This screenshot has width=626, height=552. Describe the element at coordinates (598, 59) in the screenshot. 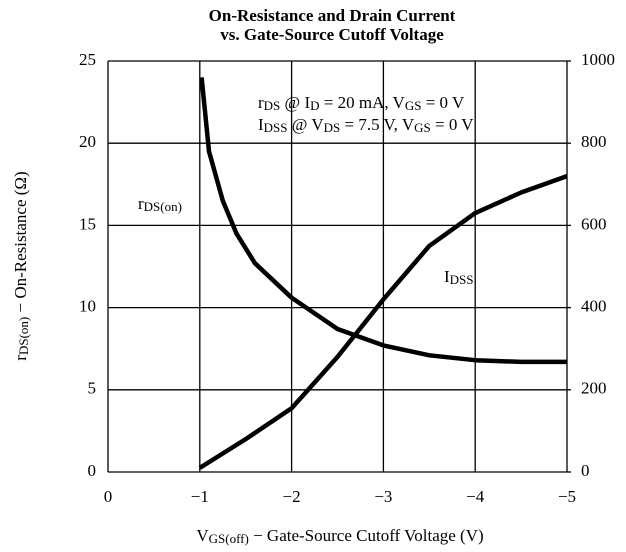

I see `y2-tick-label: 1000` at that location.